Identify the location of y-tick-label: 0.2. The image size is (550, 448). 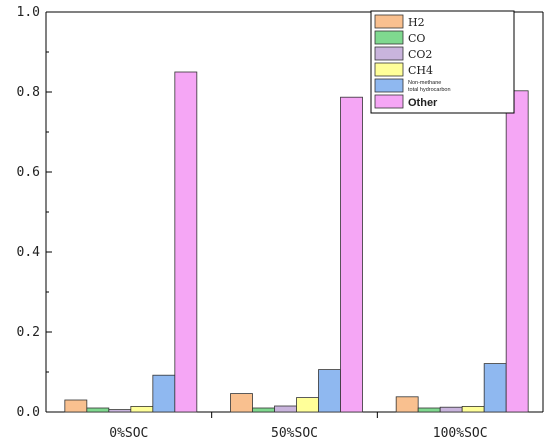
(28, 332).